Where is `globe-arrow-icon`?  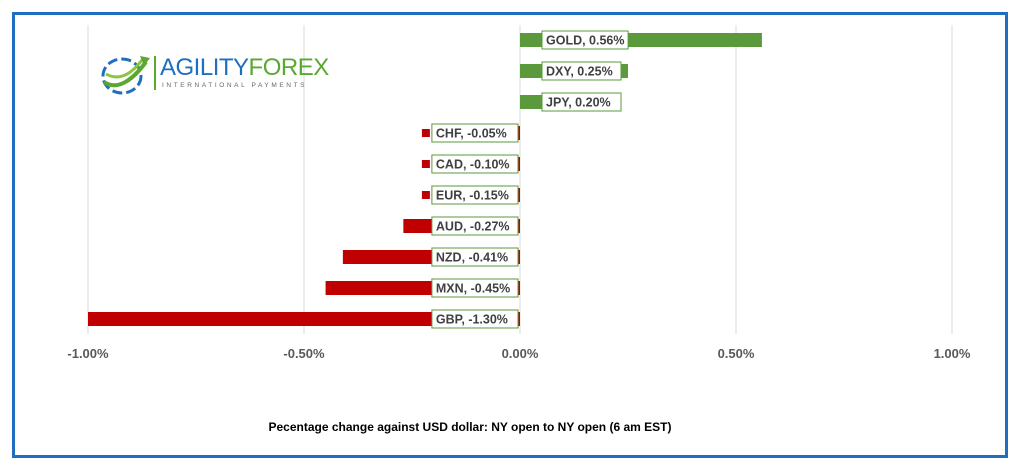 globe-arrow-icon is located at coordinates (125, 75).